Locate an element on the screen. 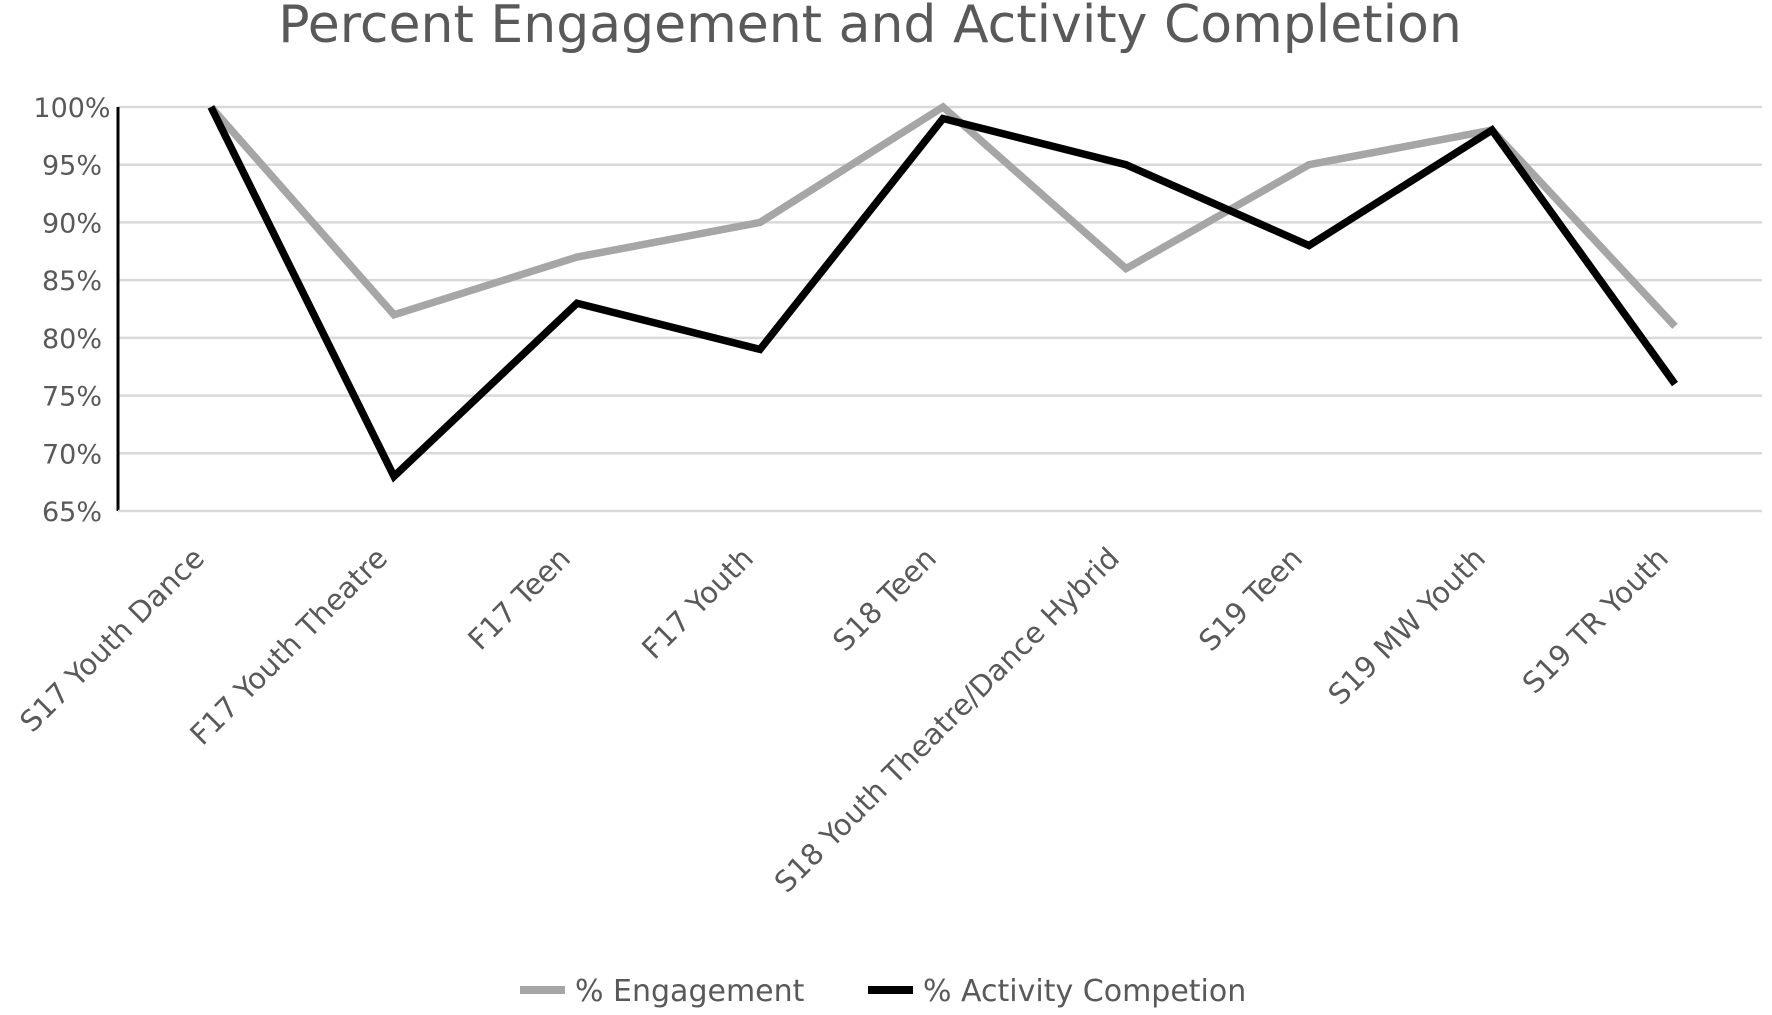 This screenshot has height=1015, width=1772. x-tick-label: S19 Teen is located at coordinates (1250, 599).